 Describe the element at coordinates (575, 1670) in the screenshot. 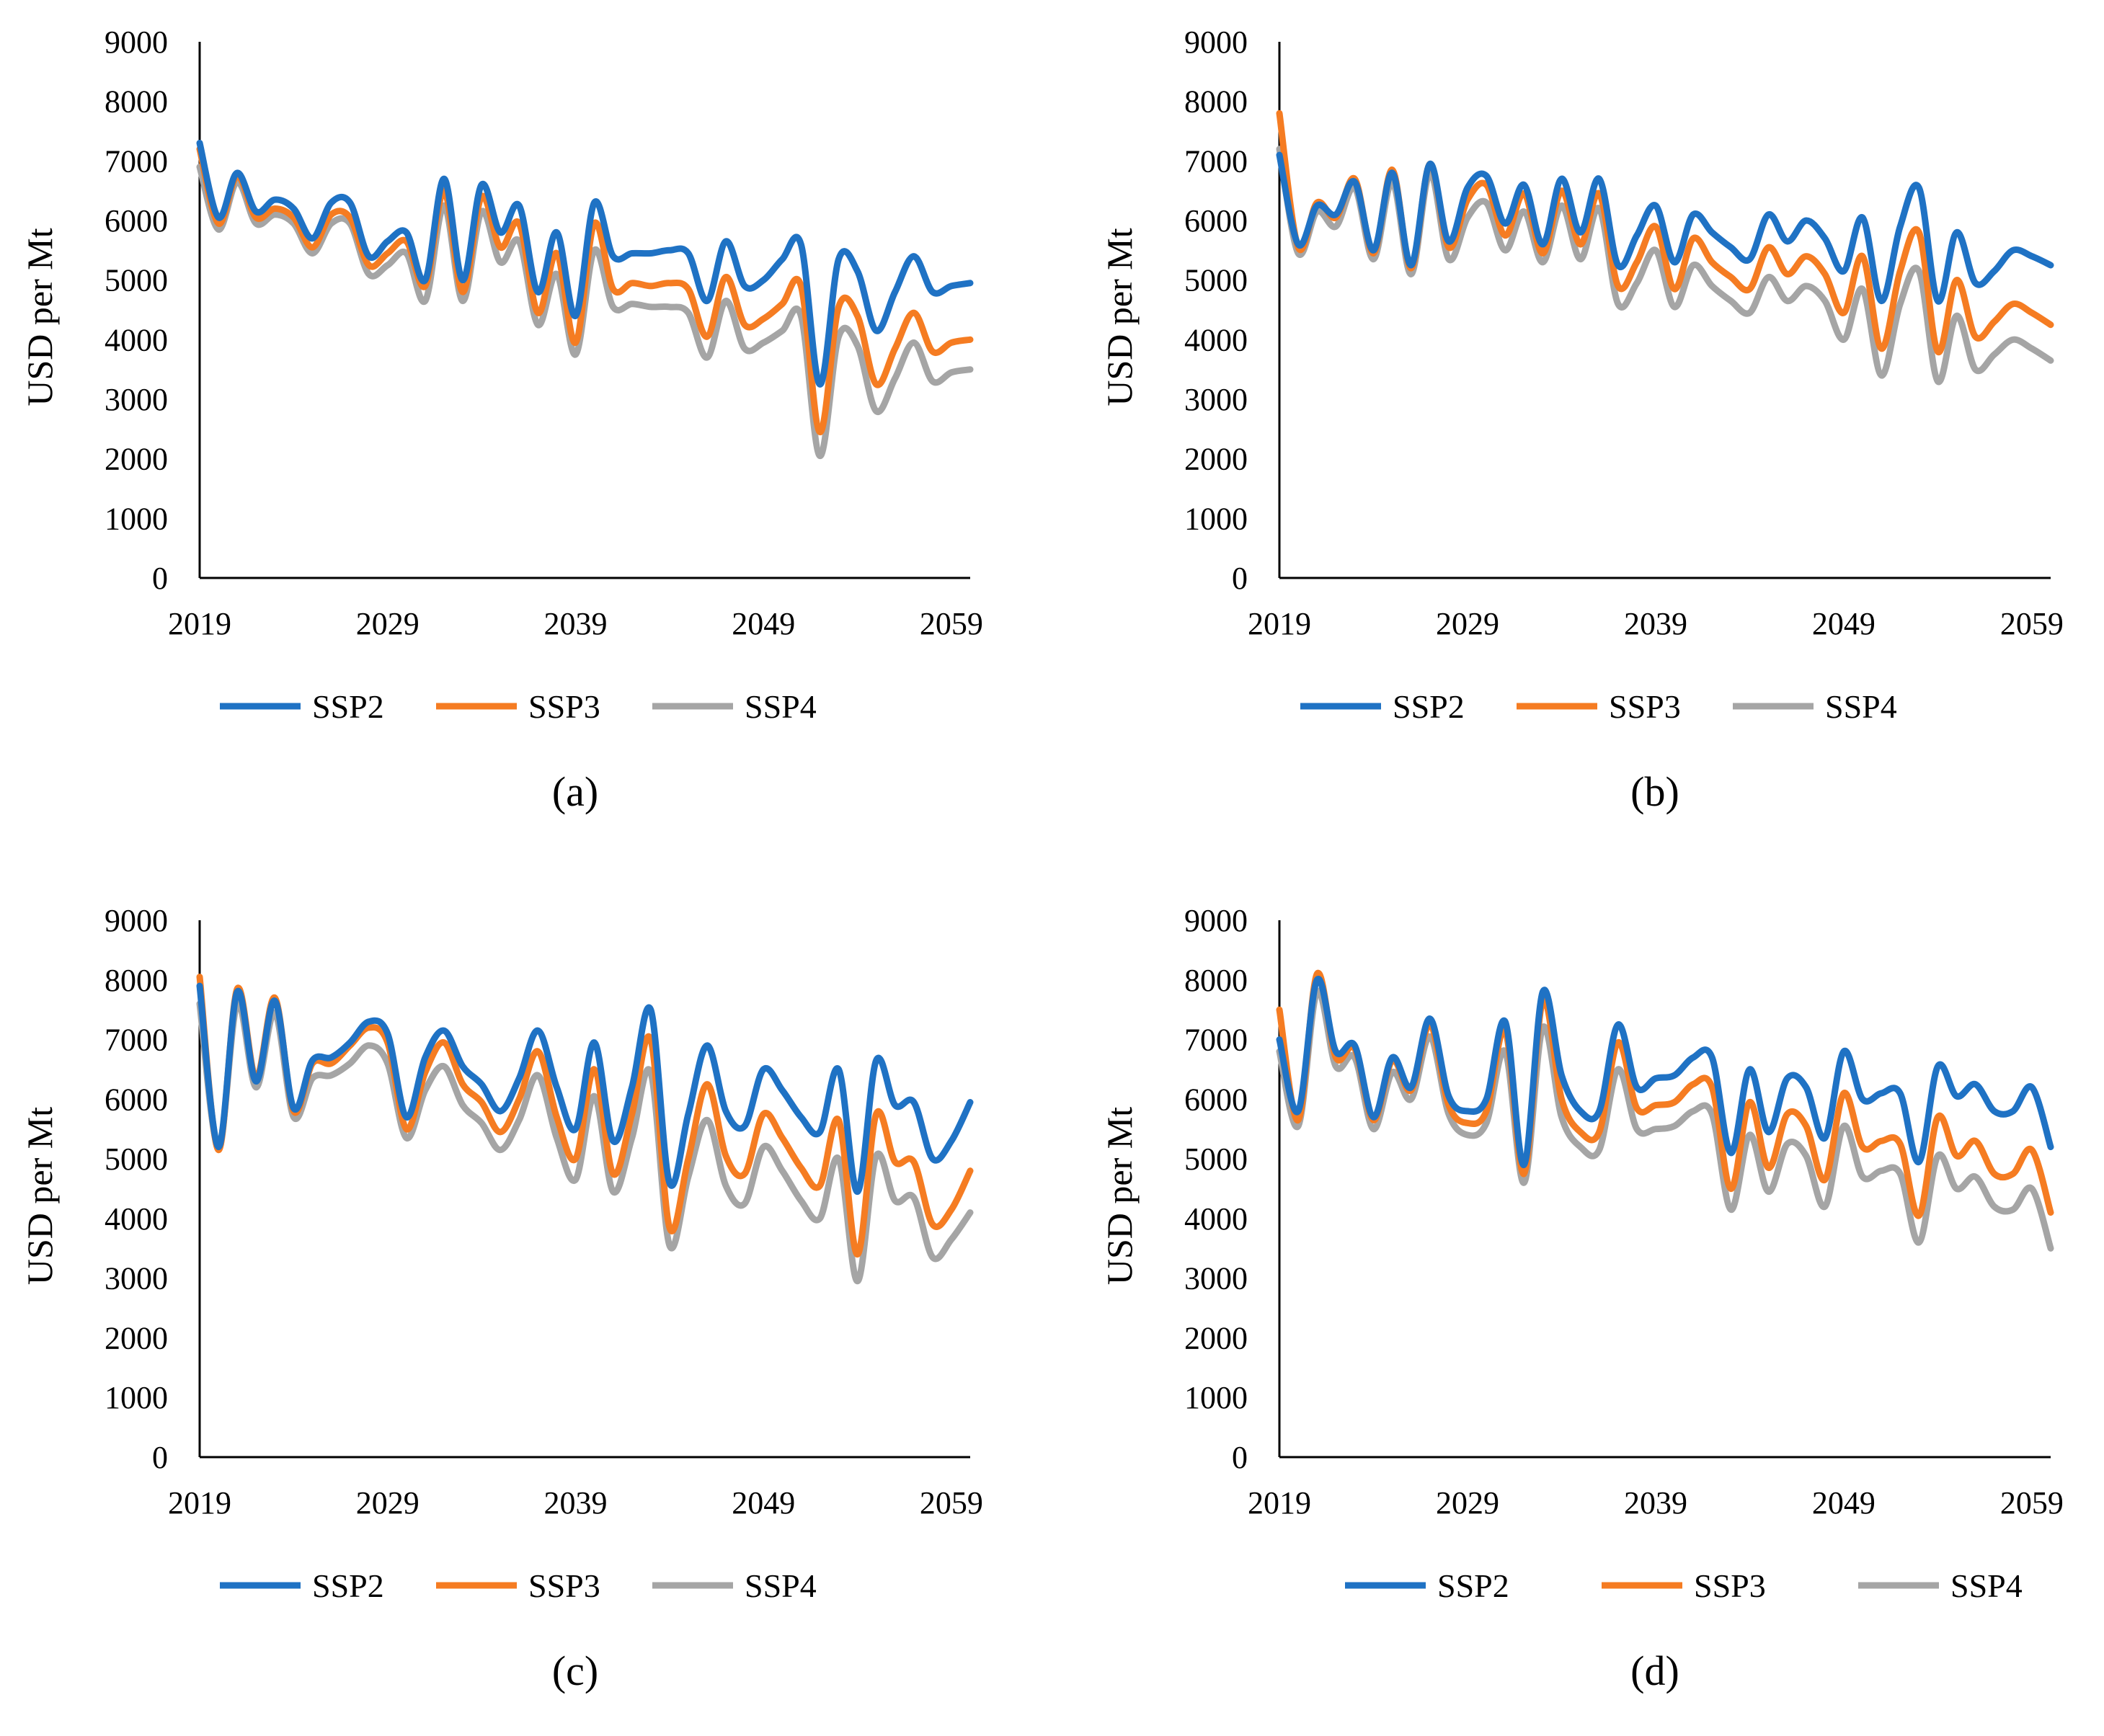

I see `panel-label: (c)` at that location.